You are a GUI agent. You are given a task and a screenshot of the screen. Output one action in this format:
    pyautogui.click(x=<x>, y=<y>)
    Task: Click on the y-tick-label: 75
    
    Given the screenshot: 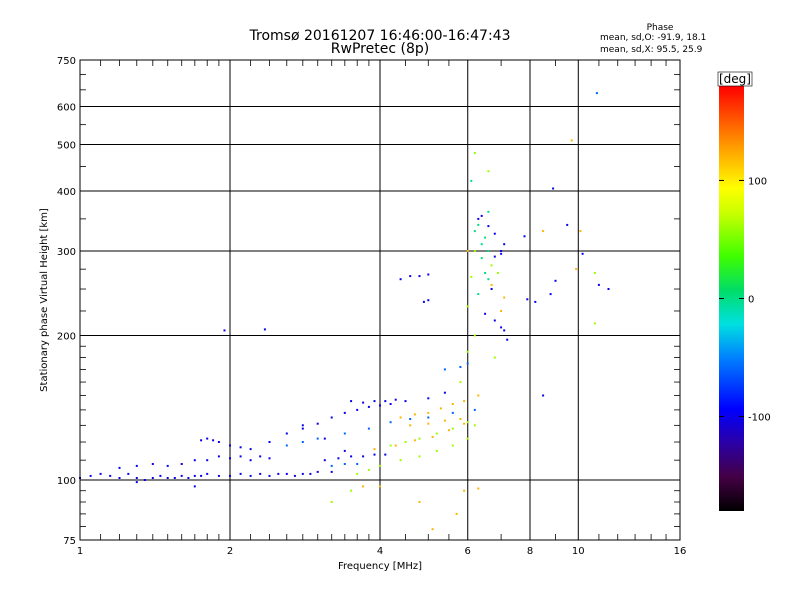 What is the action you would take?
    pyautogui.click(x=69, y=541)
    